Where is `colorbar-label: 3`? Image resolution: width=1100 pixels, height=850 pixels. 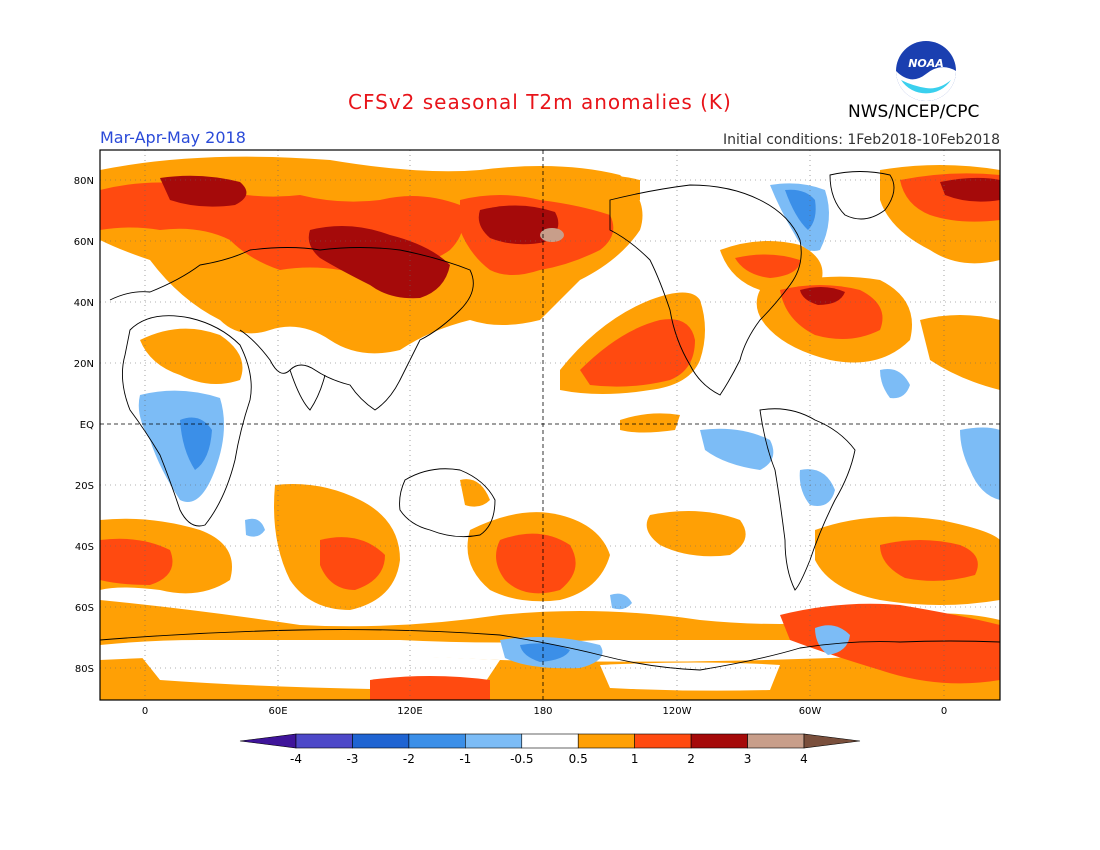 colorbar-label: 3 is located at coordinates (748, 759).